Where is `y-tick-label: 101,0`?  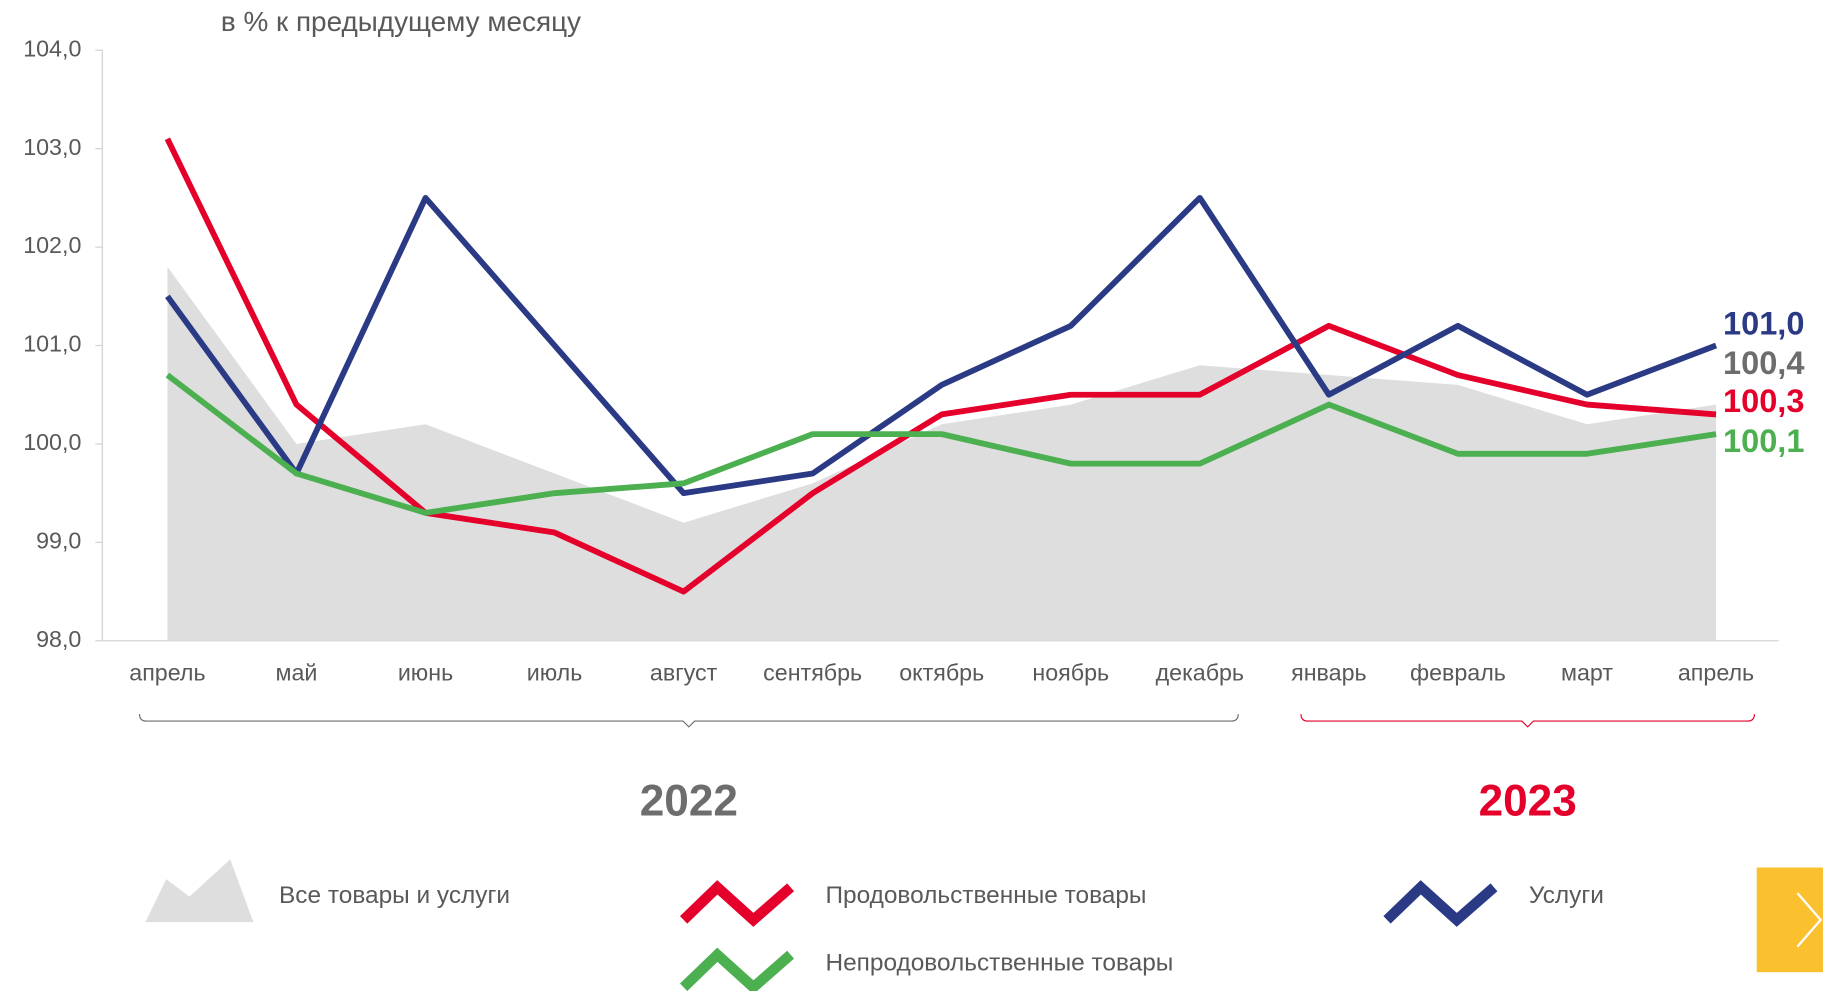
y-tick-label: 101,0 is located at coordinates (52, 344).